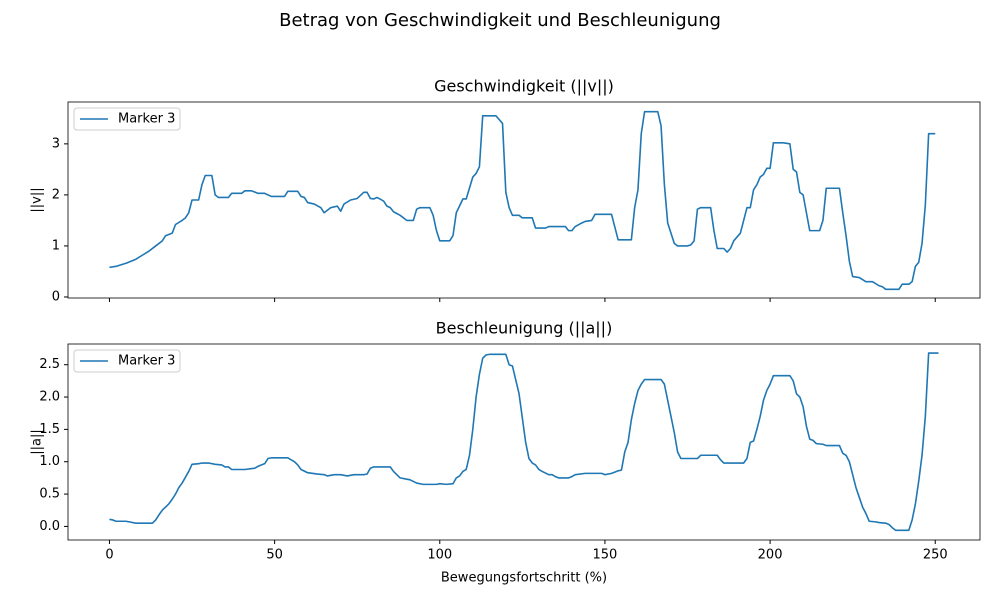 Image resolution: width=1000 pixels, height=600 pixels. What do you see at coordinates (56, 194) in the screenshot?
I see `y-tick-label: 2` at bounding box center [56, 194].